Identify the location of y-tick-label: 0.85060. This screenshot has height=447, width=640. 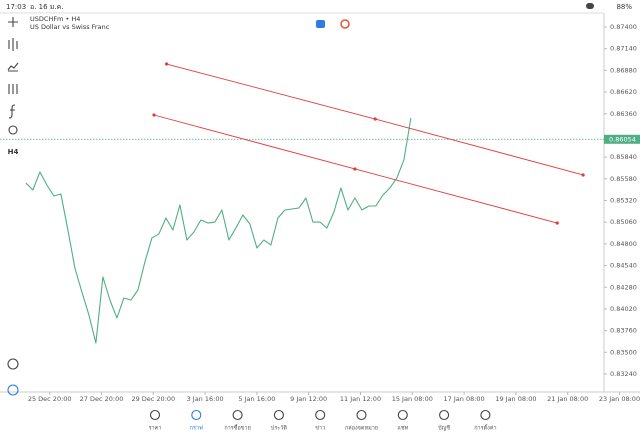
(623, 222).